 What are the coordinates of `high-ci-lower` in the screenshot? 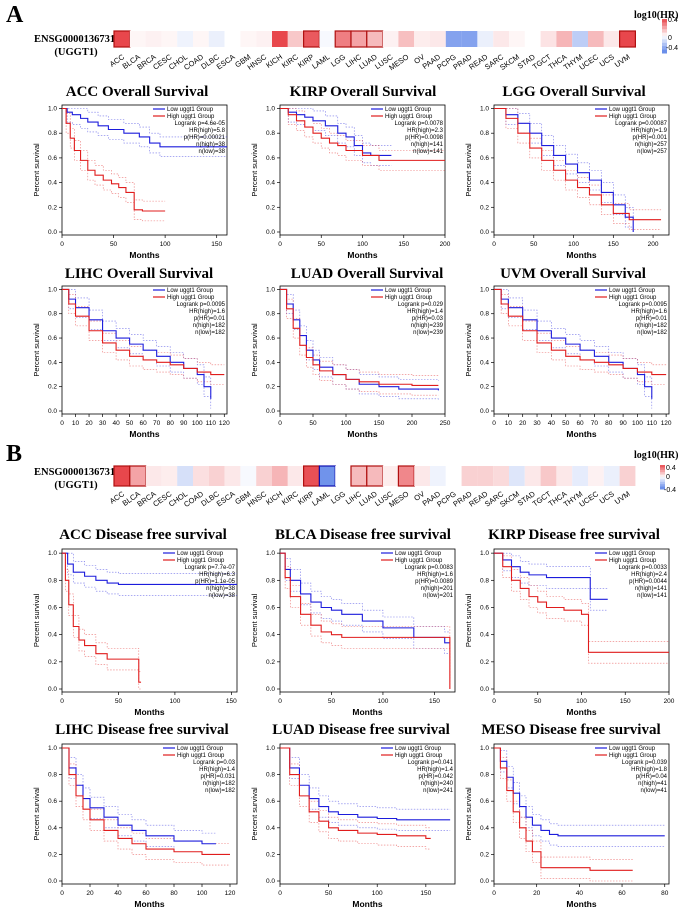 It's located at (578, 169).